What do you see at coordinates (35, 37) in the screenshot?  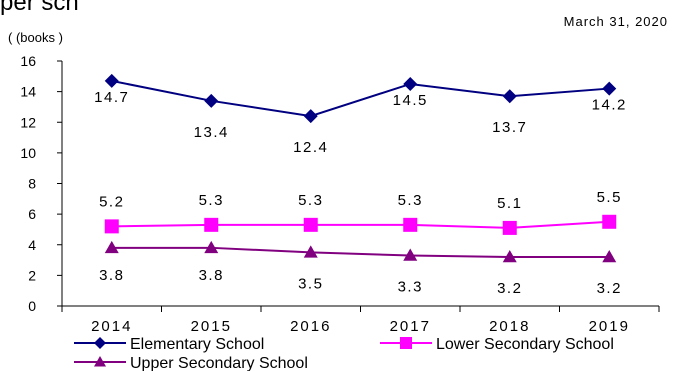 I see `y-axis-unit-label: ( (books )` at bounding box center [35, 37].